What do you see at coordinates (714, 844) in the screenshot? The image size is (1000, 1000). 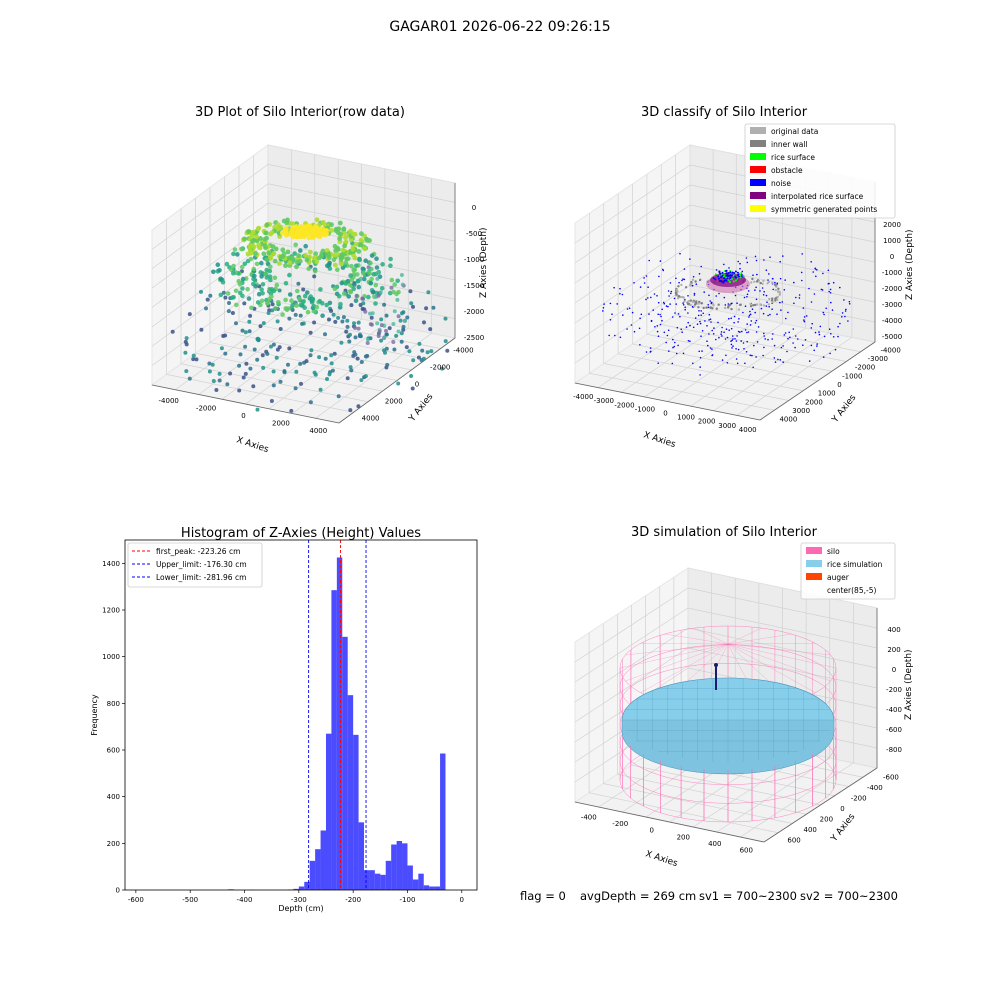 I see `panel4-x-tick: 400` at bounding box center [714, 844].